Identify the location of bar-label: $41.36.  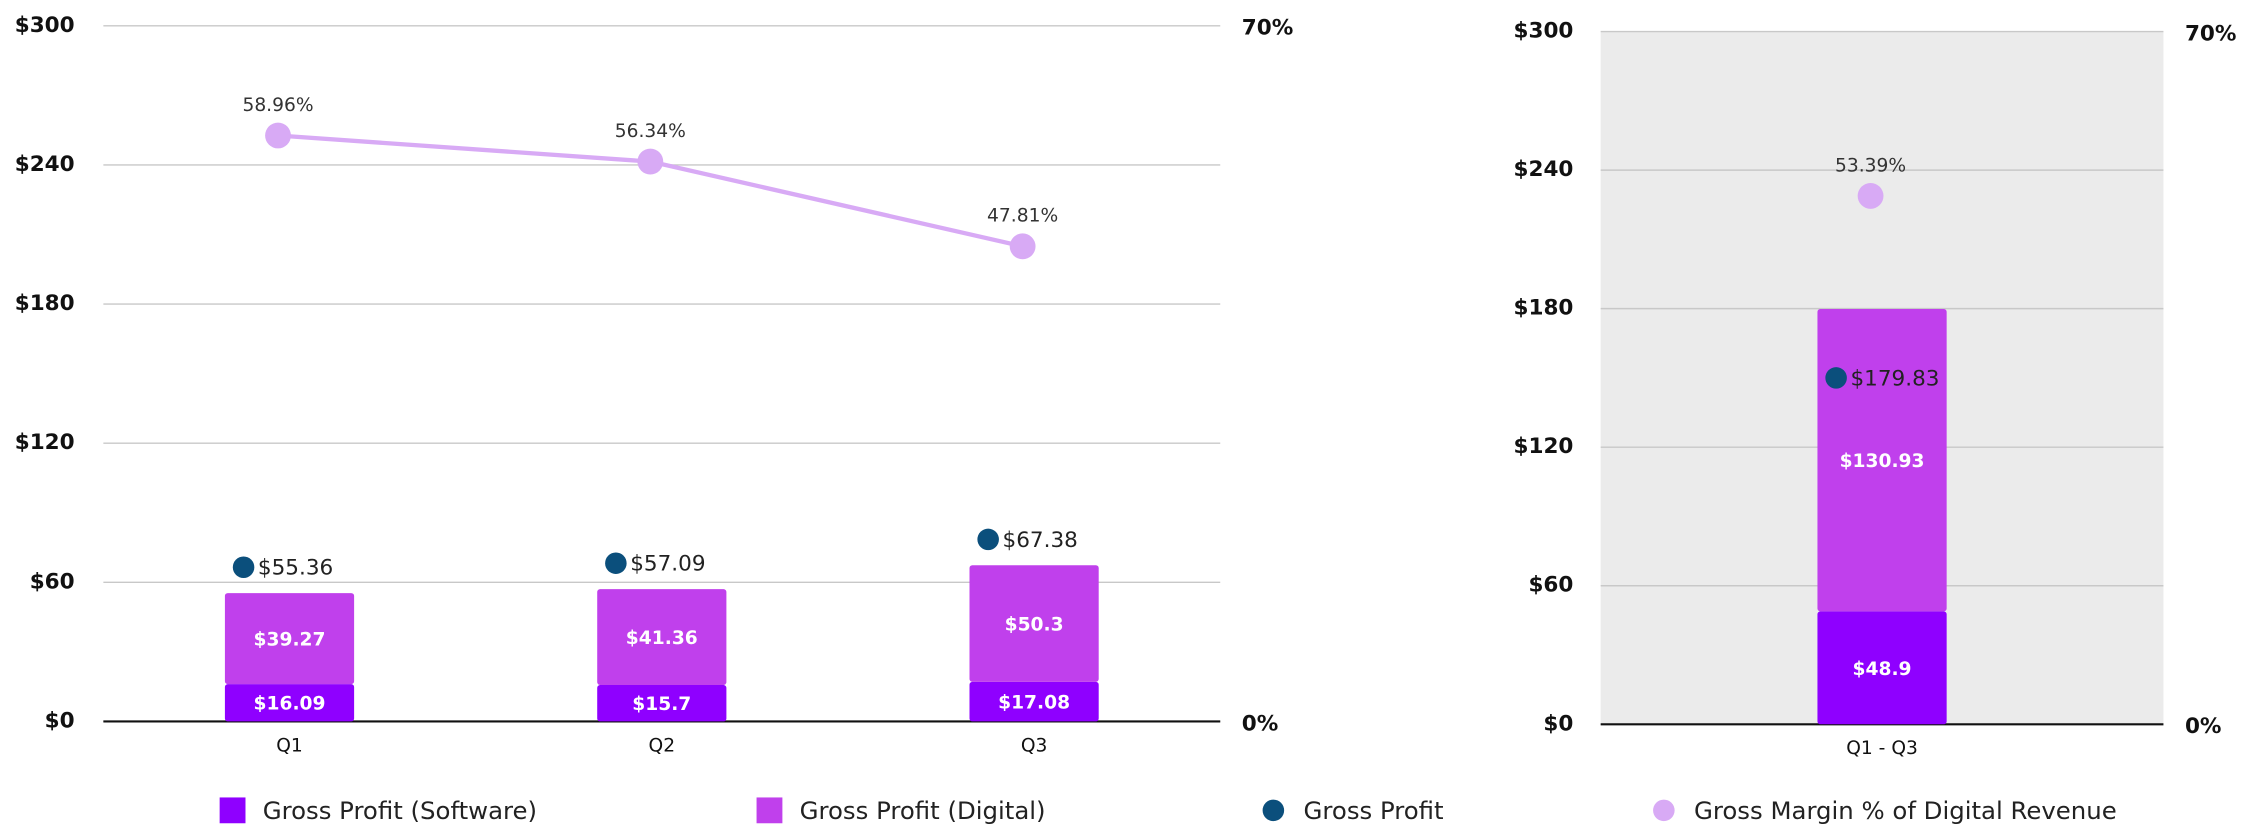
(662, 638).